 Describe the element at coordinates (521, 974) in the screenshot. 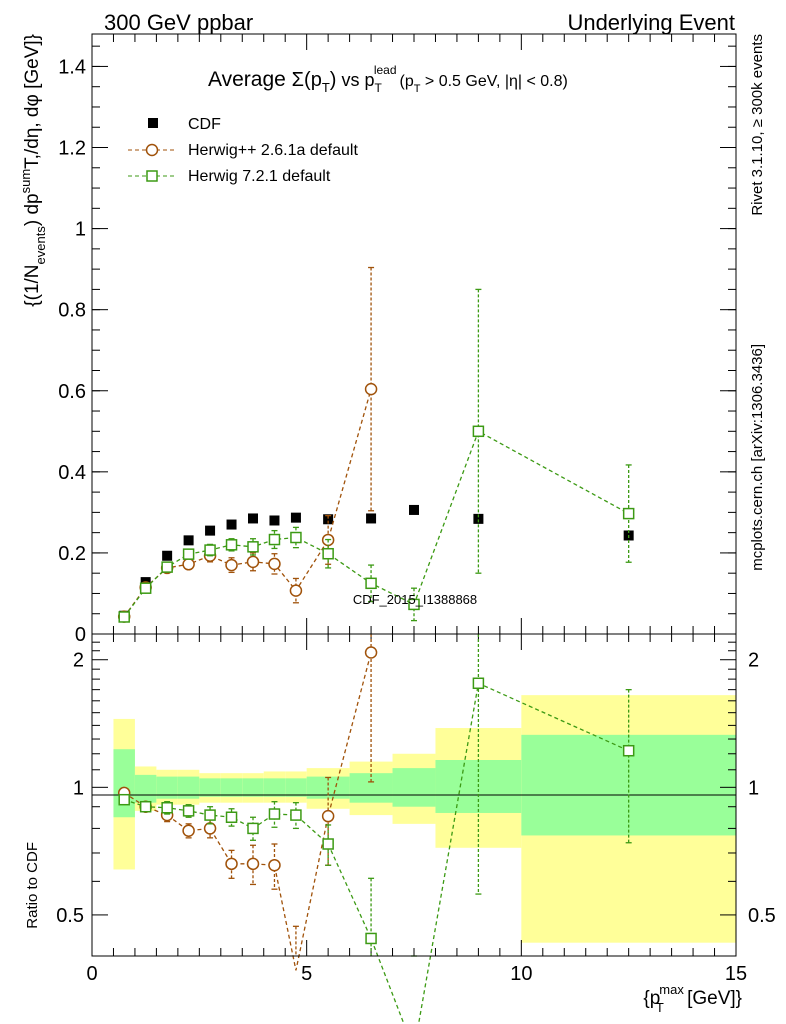

I see `x-tick-label: 10` at that location.